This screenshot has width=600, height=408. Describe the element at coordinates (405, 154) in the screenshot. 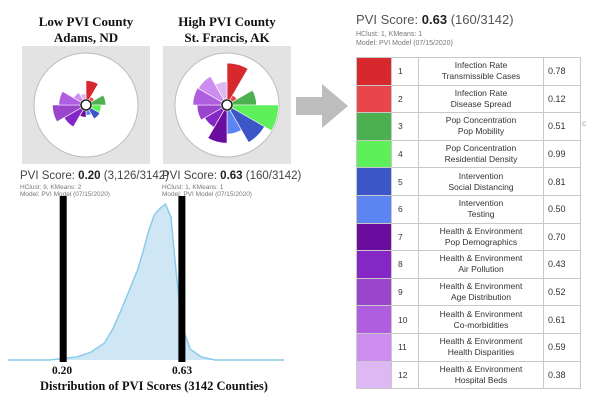

I see `component-number: 4` at that location.